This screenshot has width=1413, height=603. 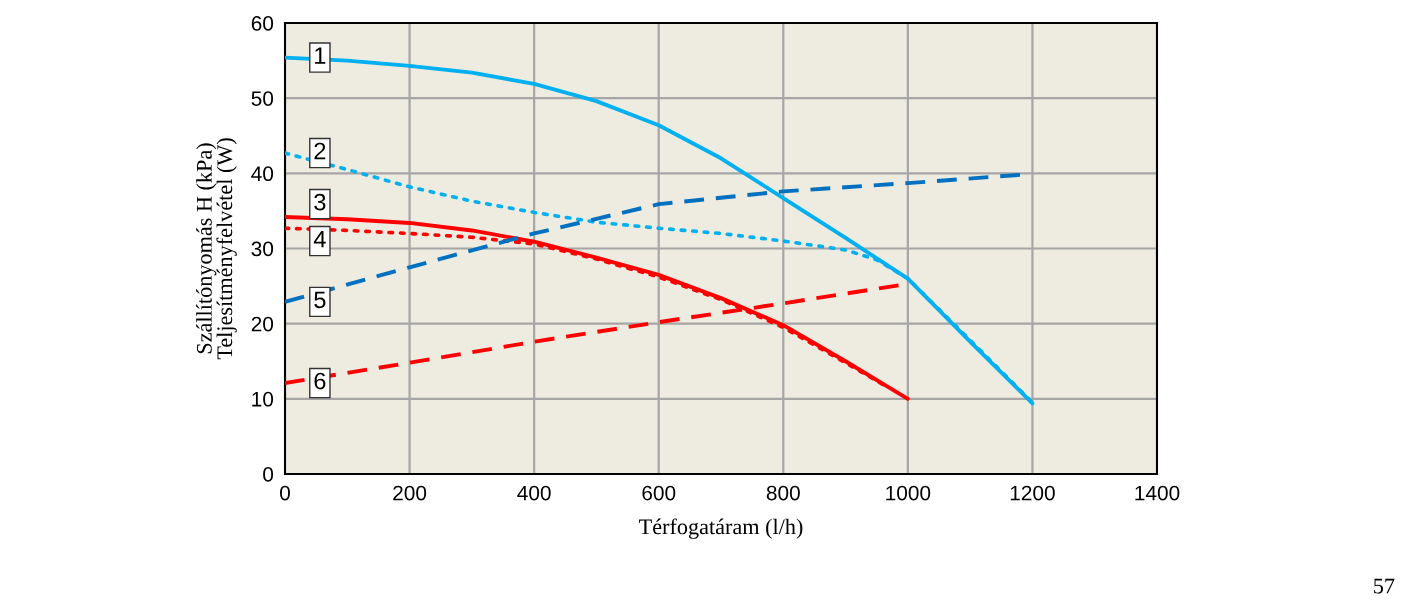 What do you see at coordinates (262, 98) in the screenshot?
I see `y-tick-label: 50` at bounding box center [262, 98].